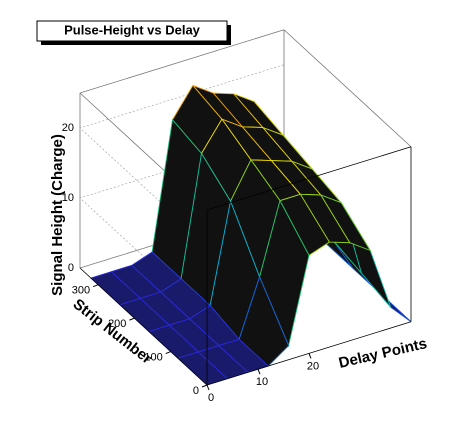 The image size is (465, 429). What do you see at coordinates (57, 215) in the screenshot?
I see `z-axis-label: Signal Height (Charge)` at bounding box center [57, 215].